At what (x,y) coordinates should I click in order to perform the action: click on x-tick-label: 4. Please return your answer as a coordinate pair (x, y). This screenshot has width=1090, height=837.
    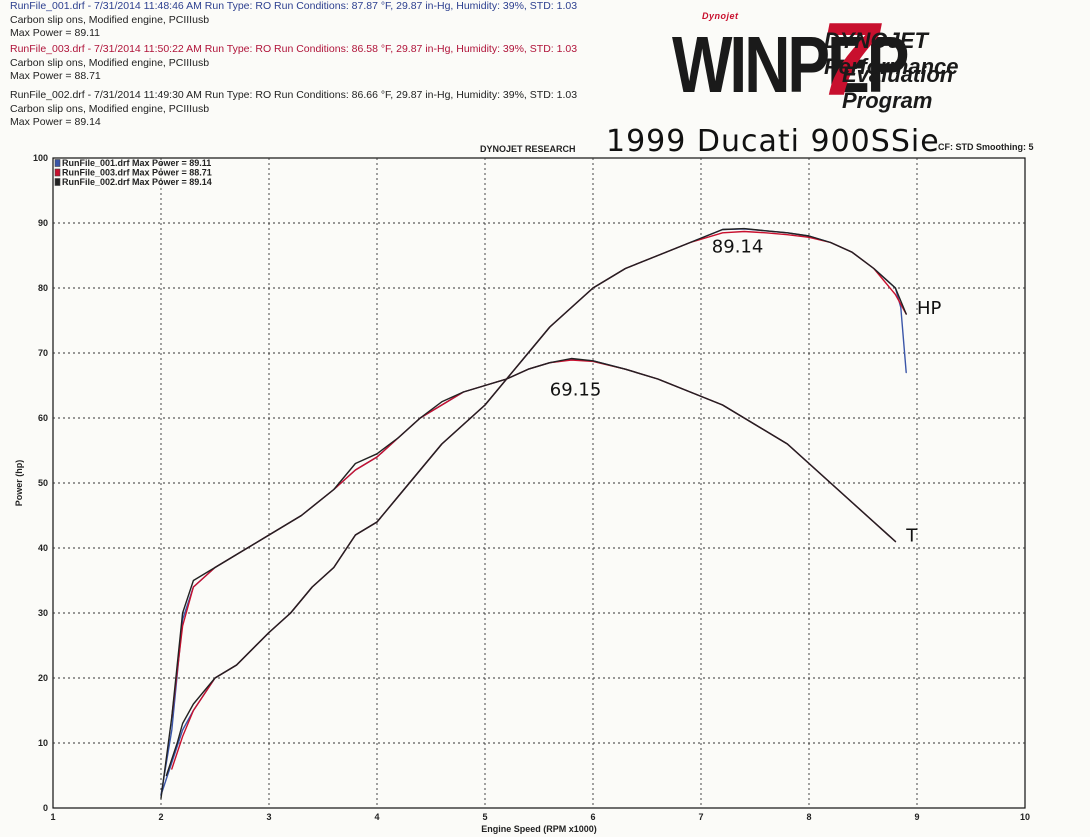
    Looking at the image, I should click on (376, 817).